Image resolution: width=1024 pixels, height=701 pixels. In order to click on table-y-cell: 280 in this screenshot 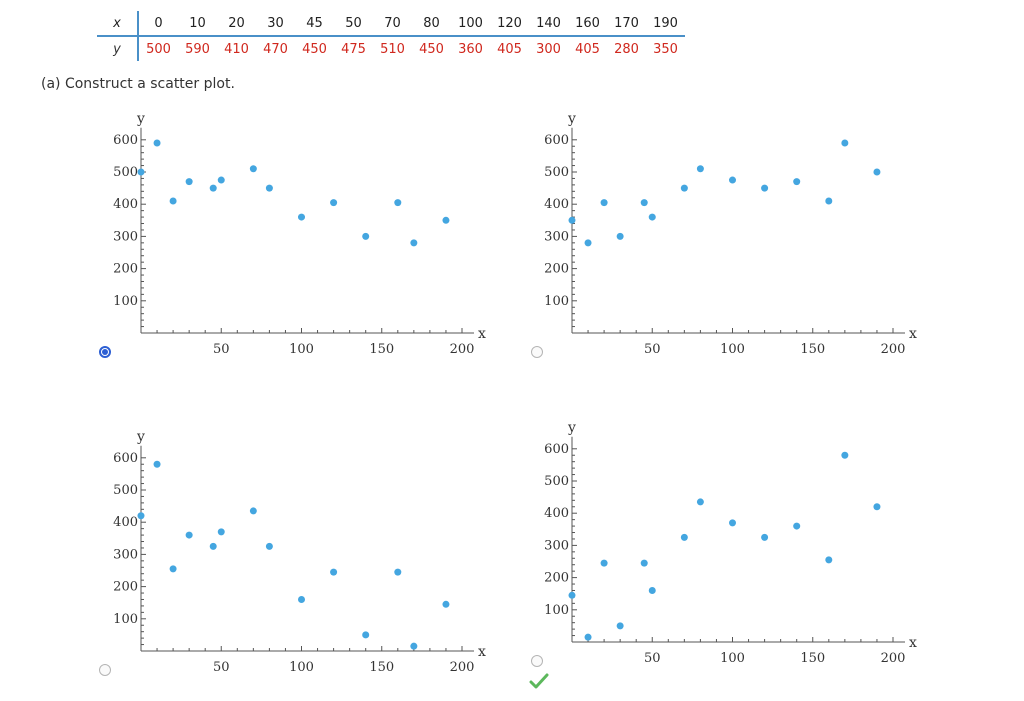, I will do `click(626, 49)`.